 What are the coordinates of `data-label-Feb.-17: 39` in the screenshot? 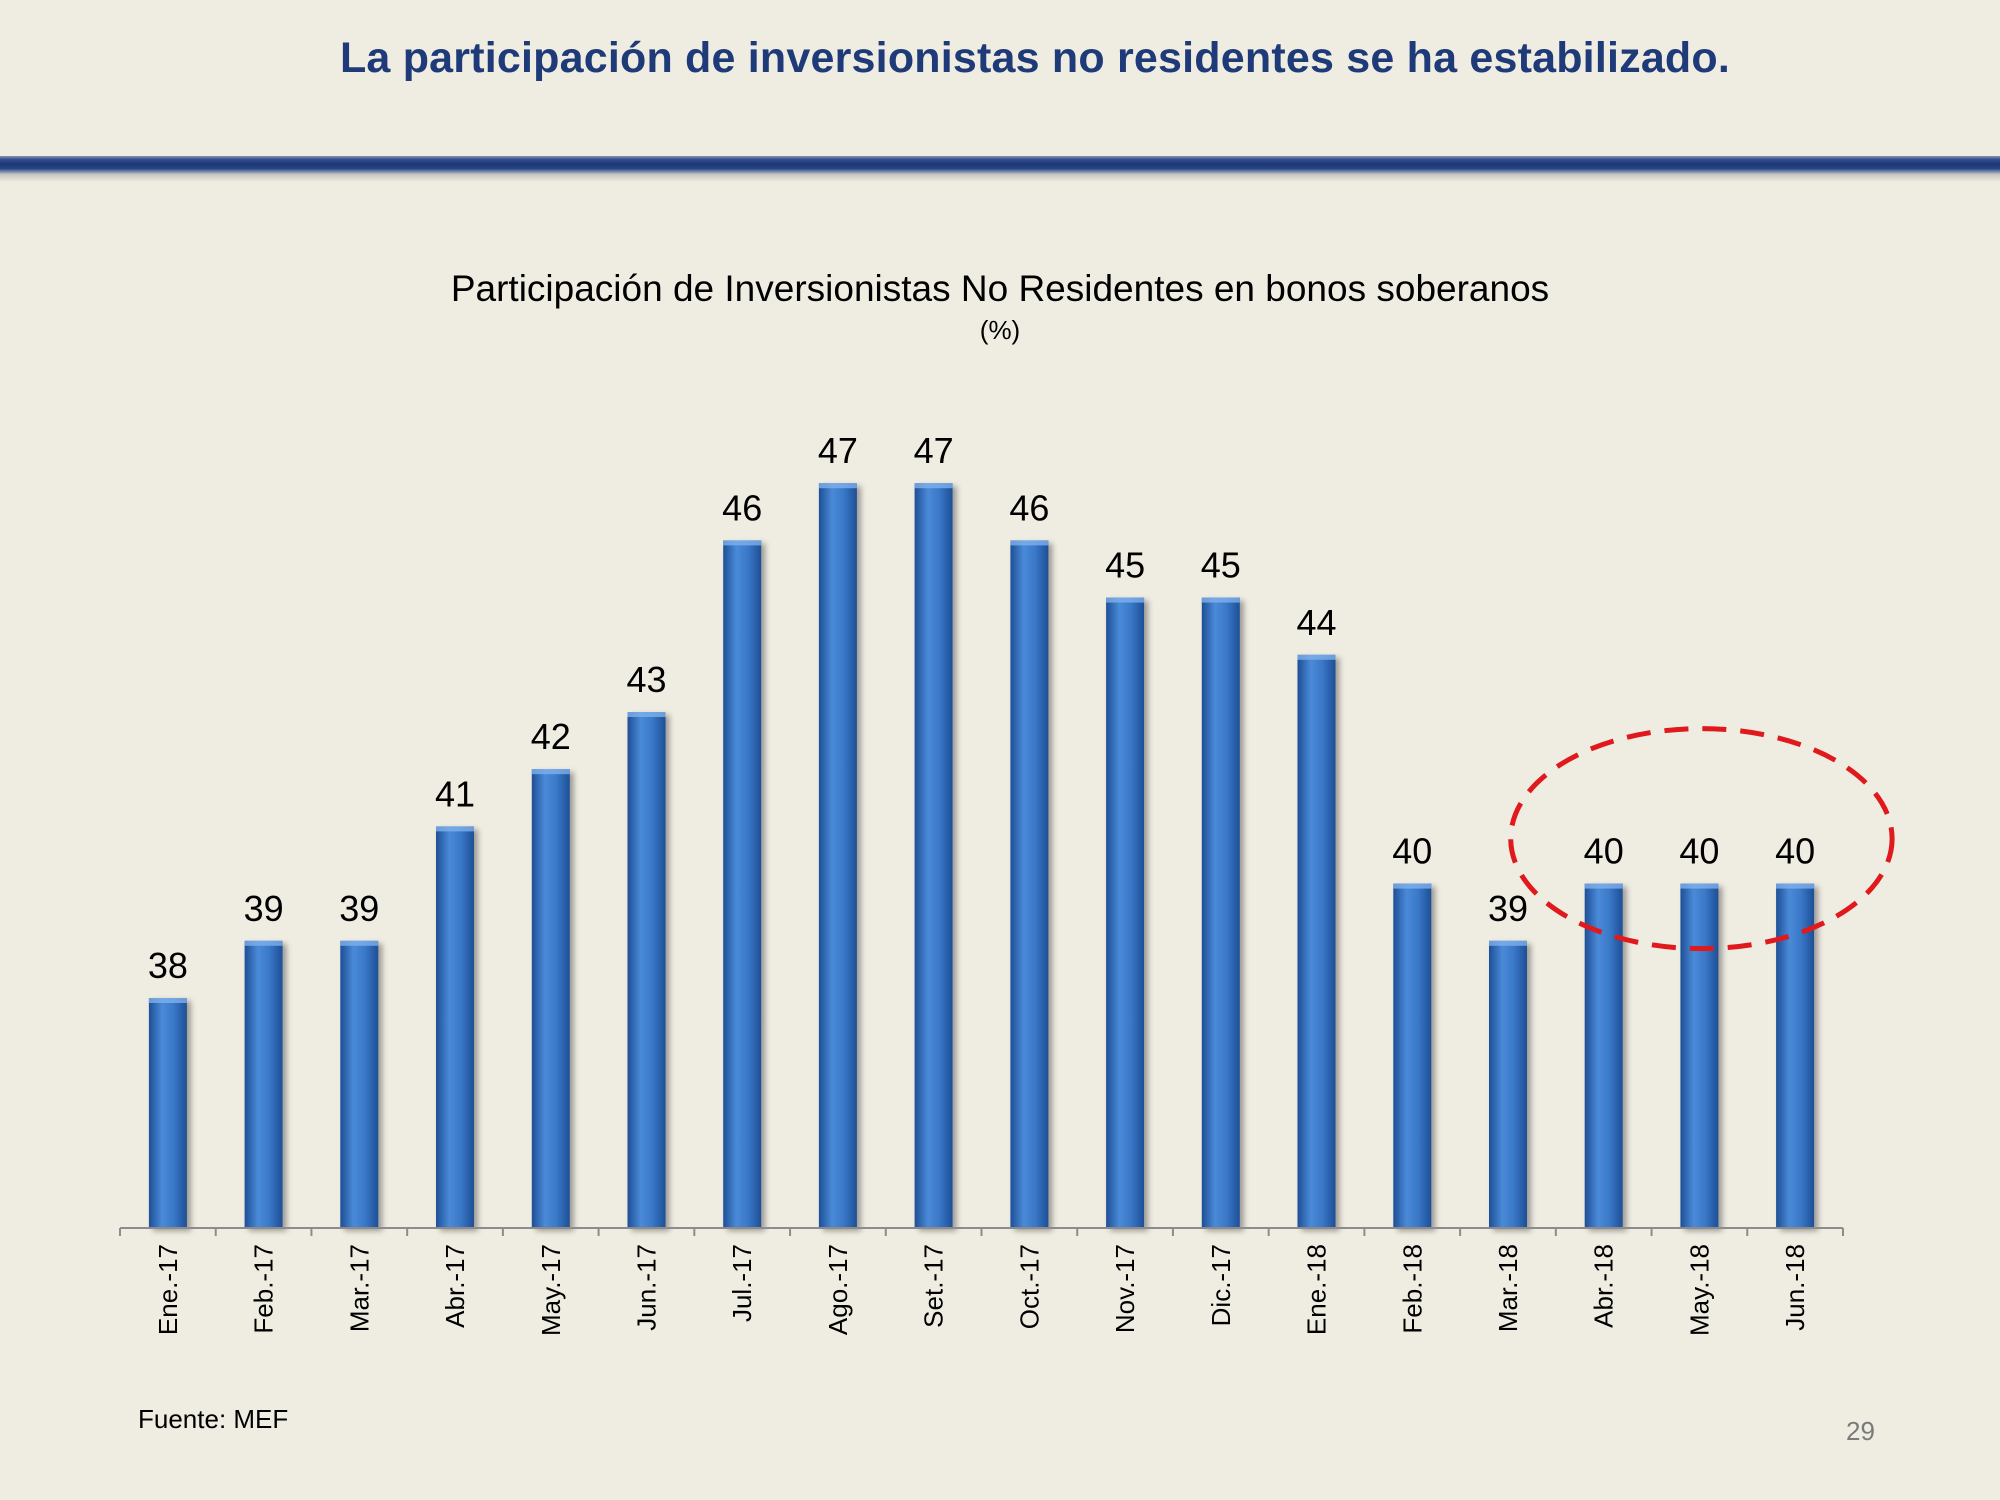 It's located at (264, 908).